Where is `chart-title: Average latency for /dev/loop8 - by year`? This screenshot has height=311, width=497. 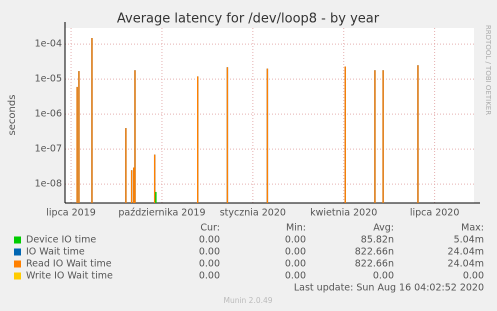 chart-title: Average latency for /dev/loop8 - by year is located at coordinates (248, 19).